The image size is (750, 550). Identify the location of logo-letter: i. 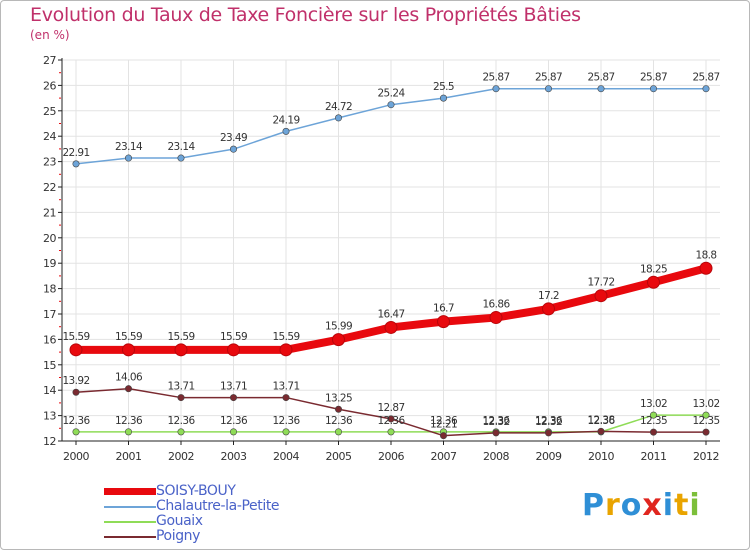
(668, 505).